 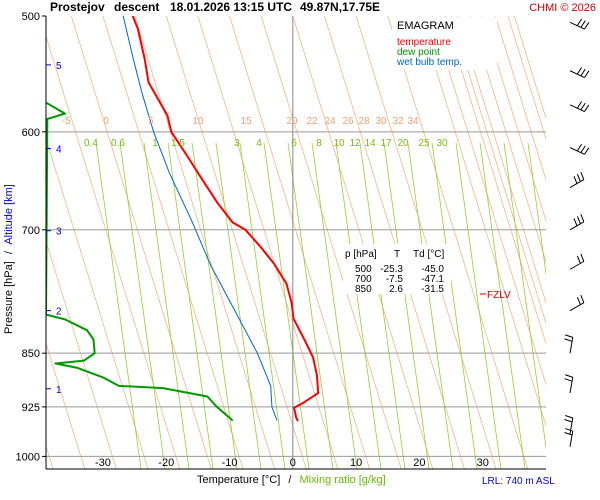 What do you see at coordinates (370, 143) in the screenshot?
I see `mixing-ratio-label: 14` at bounding box center [370, 143].